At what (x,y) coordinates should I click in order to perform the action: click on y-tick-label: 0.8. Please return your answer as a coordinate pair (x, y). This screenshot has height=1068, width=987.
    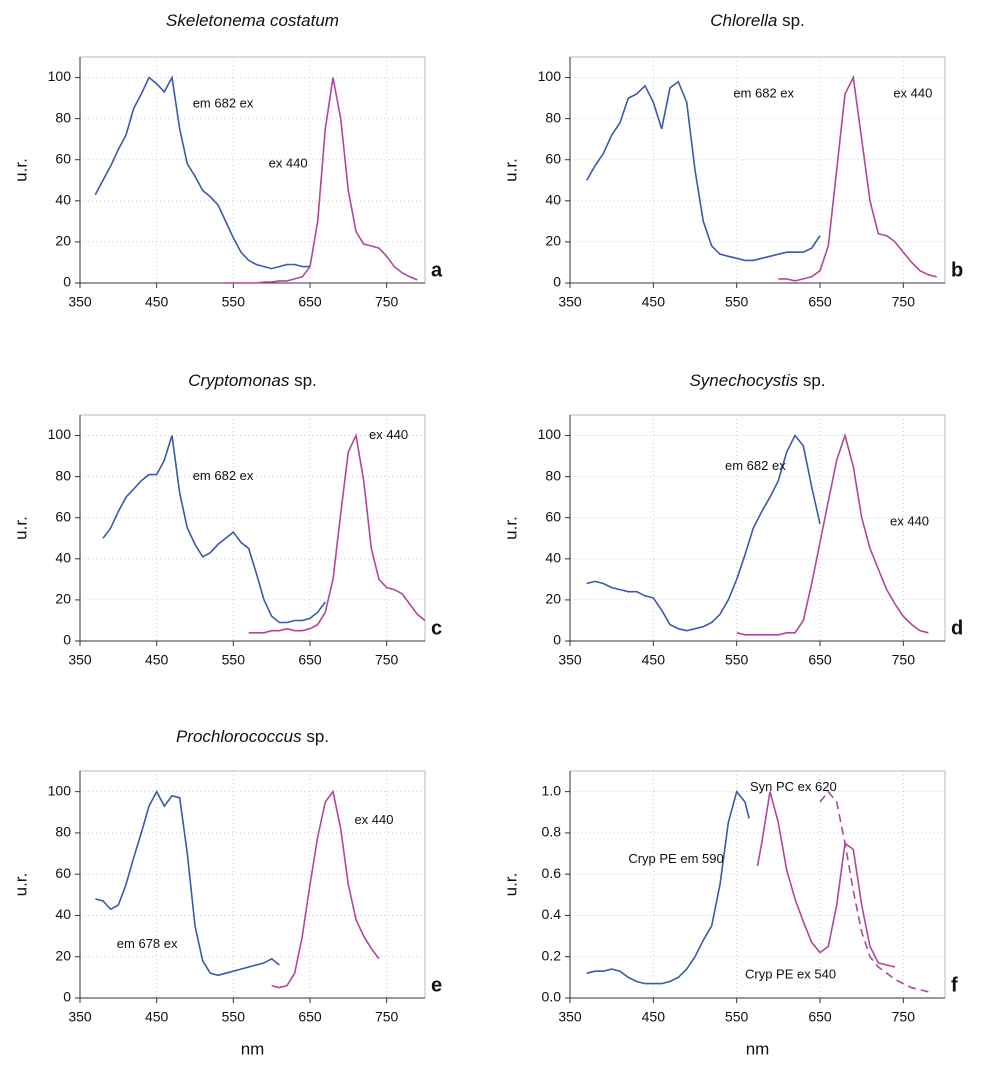
    Looking at the image, I should click on (552, 832).